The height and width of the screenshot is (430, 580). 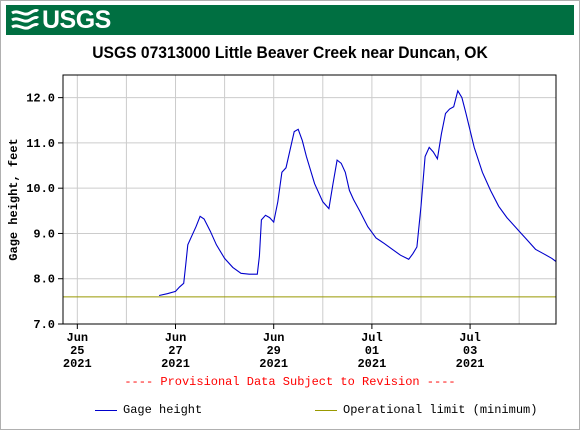 What do you see at coordinates (14, 199) in the screenshot?
I see `y-axis-label: Gage height, feet` at bounding box center [14, 199].